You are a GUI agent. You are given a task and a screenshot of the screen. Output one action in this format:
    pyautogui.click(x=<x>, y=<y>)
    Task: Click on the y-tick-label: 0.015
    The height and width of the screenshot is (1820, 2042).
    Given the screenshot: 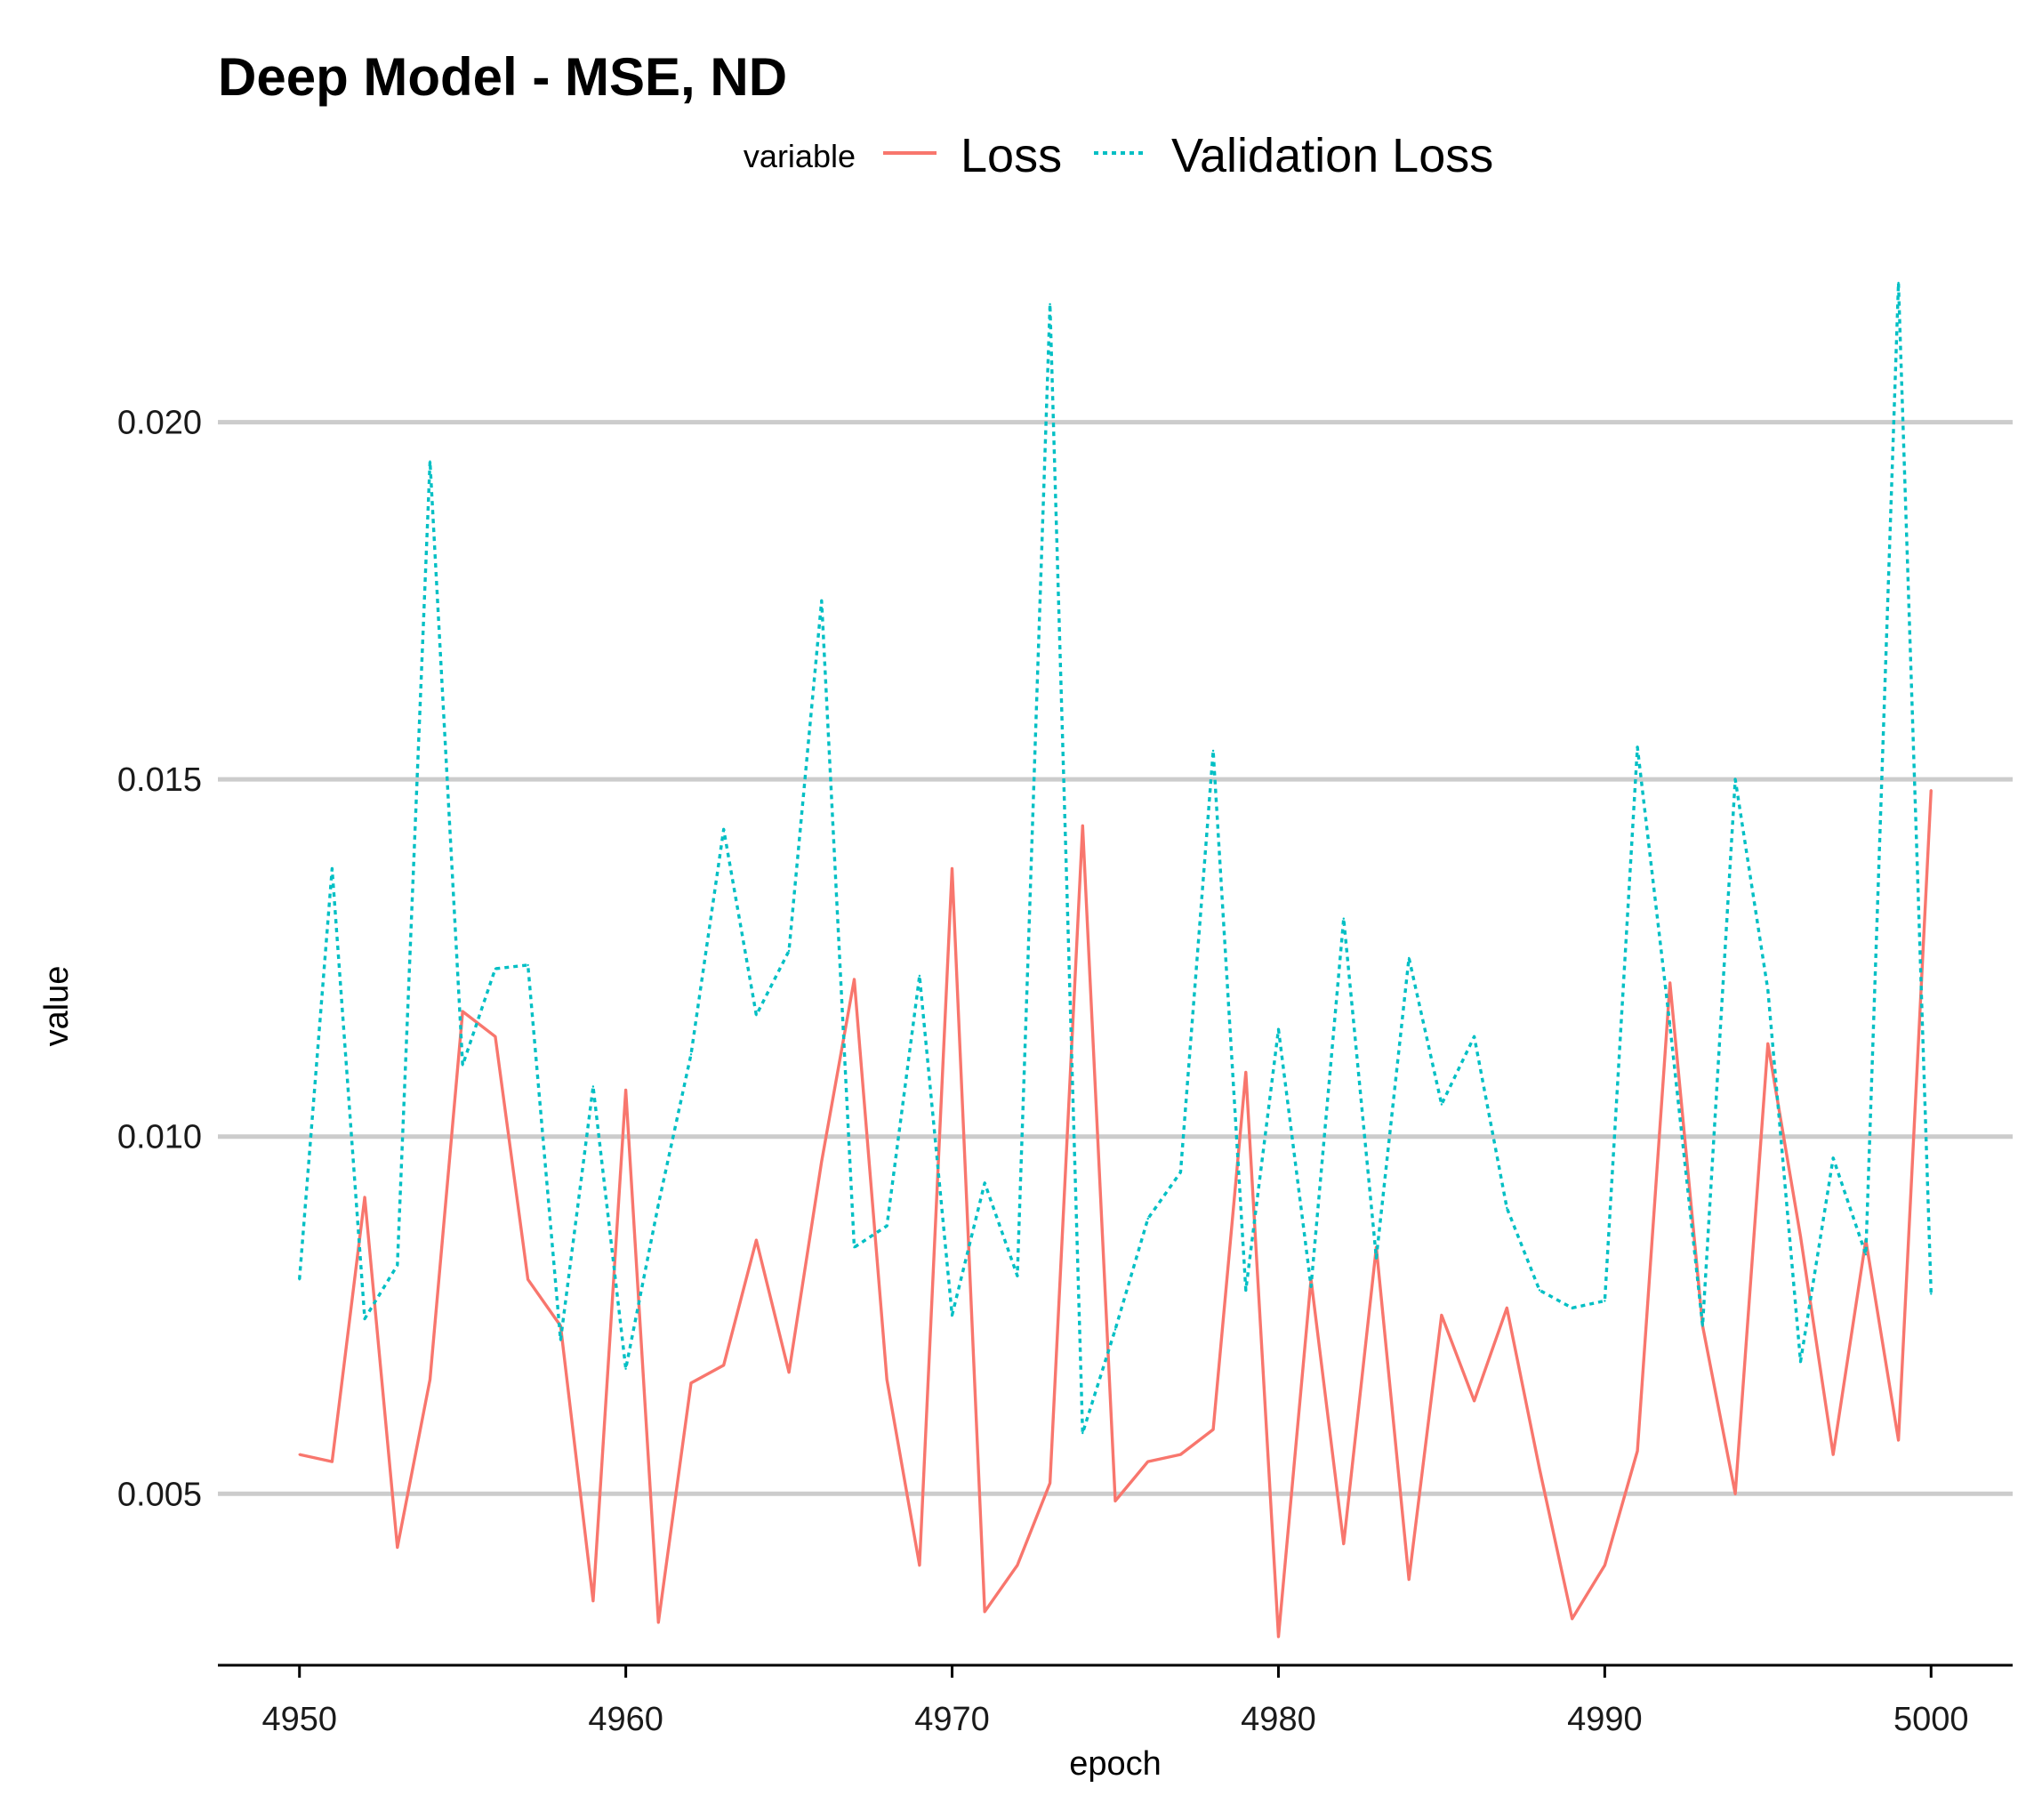 What is the action you would take?
    pyautogui.click(x=159, y=780)
    